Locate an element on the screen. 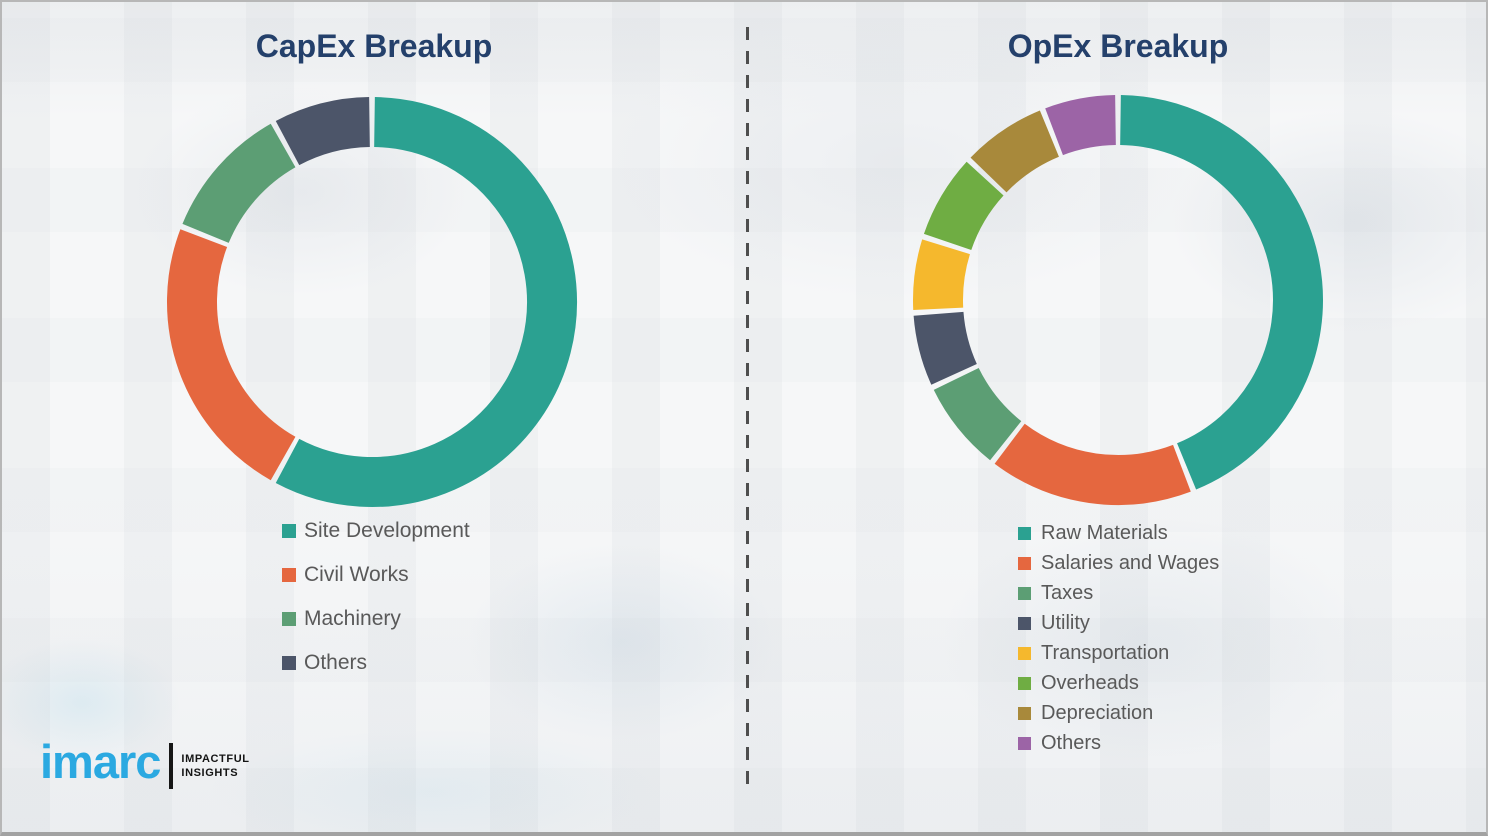 Image resolution: width=1488 pixels, height=836 pixels. donut-slice-transportation is located at coordinates (942, 275).